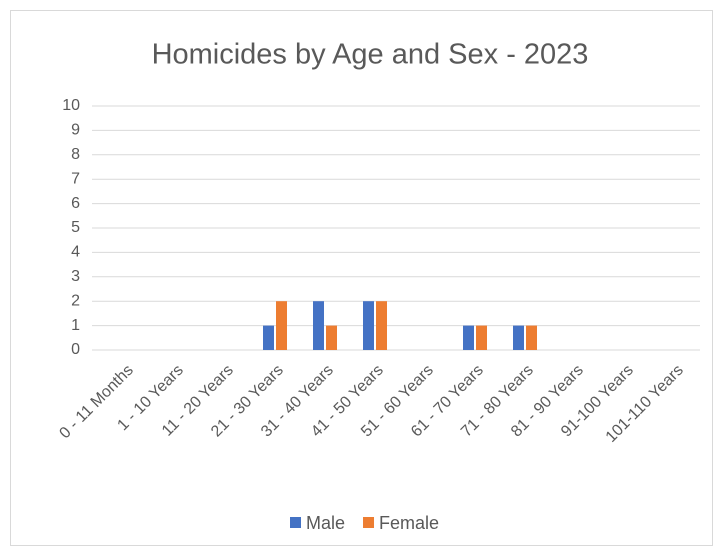 This screenshot has height=556, width=723. What do you see at coordinates (75, 203) in the screenshot?
I see `y-tick-label: 6` at bounding box center [75, 203].